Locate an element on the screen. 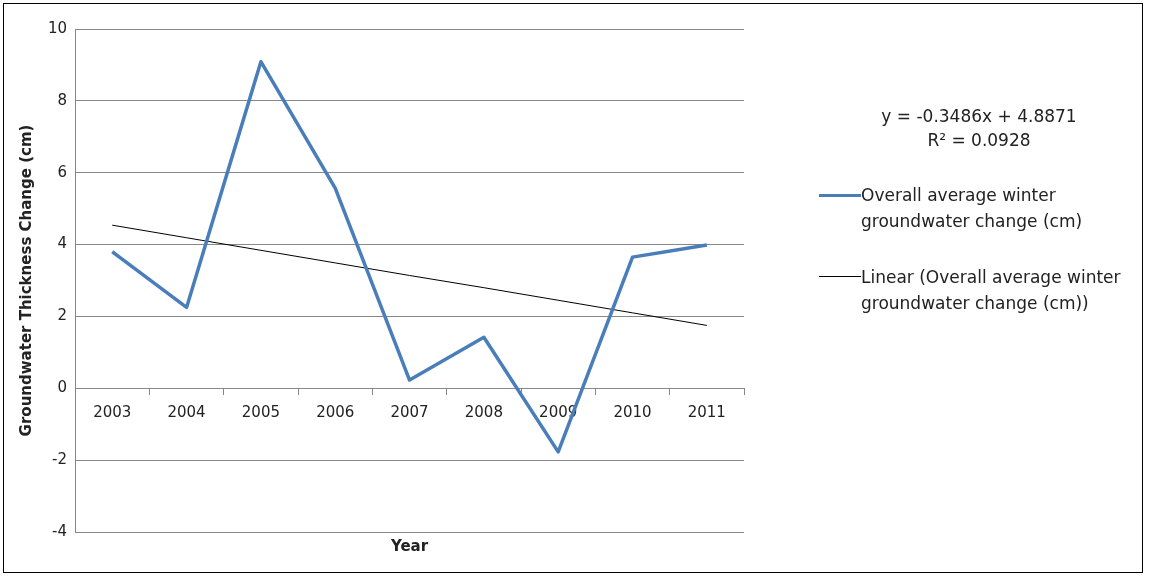 The height and width of the screenshot is (580, 1150). y-tick-label: 10 is located at coordinates (57, 27).